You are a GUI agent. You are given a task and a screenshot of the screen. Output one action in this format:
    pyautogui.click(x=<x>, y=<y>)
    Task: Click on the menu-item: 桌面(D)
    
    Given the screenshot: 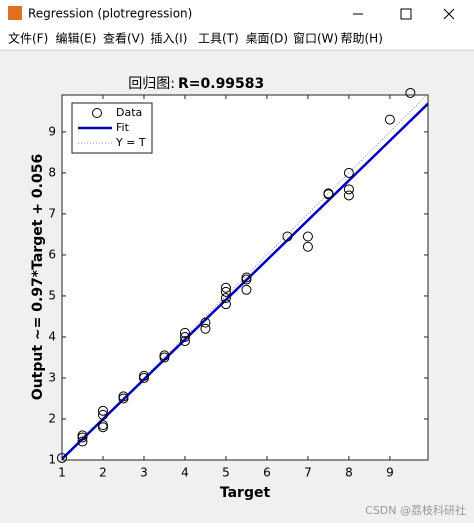 What is the action you would take?
    pyautogui.click(x=267, y=39)
    